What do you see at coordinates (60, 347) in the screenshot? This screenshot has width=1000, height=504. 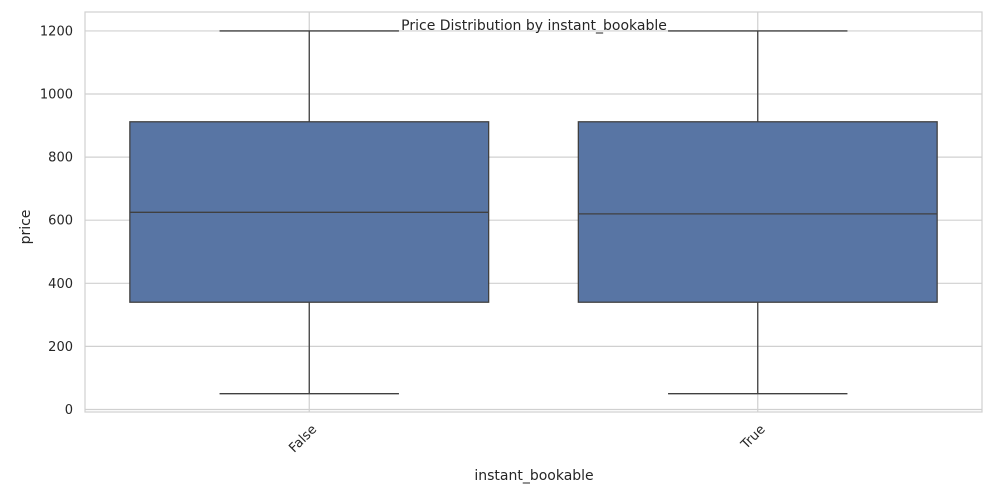 I see `y-tick-label: 200` at bounding box center [60, 347].